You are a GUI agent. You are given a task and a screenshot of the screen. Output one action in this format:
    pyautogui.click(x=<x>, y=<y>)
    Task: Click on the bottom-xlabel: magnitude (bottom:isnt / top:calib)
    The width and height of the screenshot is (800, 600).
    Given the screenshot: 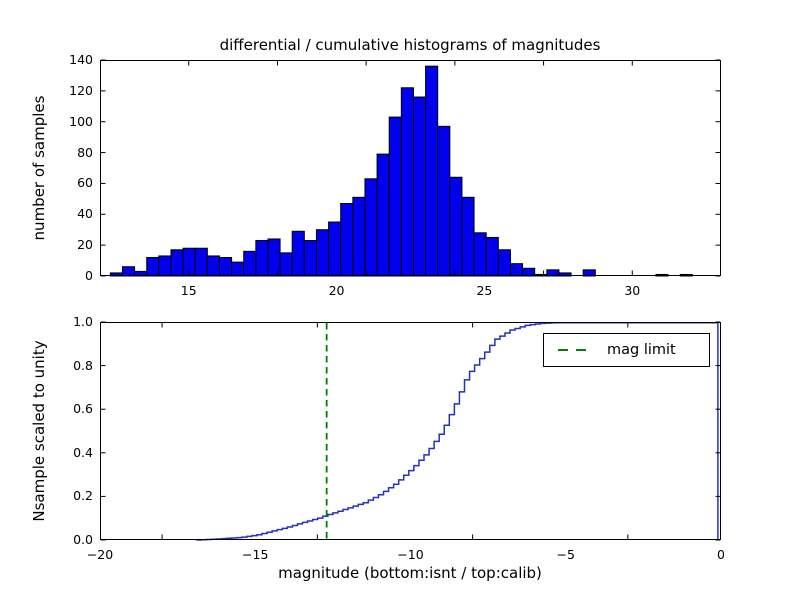 What is the action you would take?
    pyautogui.click(x=410, y=573)
    